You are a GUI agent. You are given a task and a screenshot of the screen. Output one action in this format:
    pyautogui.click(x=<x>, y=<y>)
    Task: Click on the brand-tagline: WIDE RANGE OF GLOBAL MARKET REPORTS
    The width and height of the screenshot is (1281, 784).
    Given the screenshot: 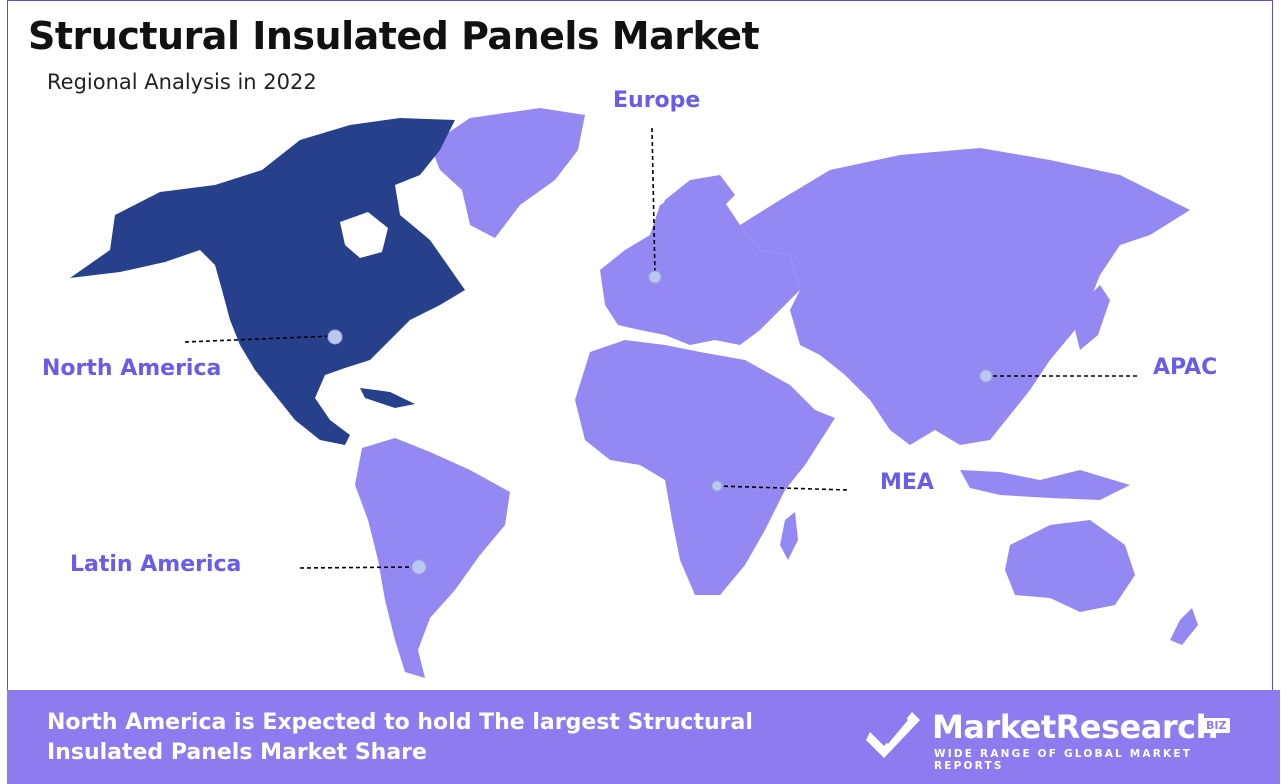 What is the action you would take?
    pyautogui.click(x=1063, y=760)
    